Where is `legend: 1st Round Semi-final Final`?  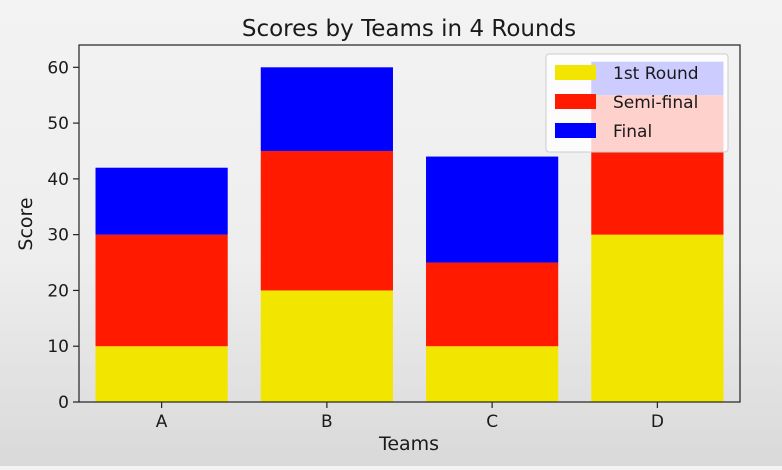 legend: 1st Round Semi-final Final is located at coordinates (637, 103).